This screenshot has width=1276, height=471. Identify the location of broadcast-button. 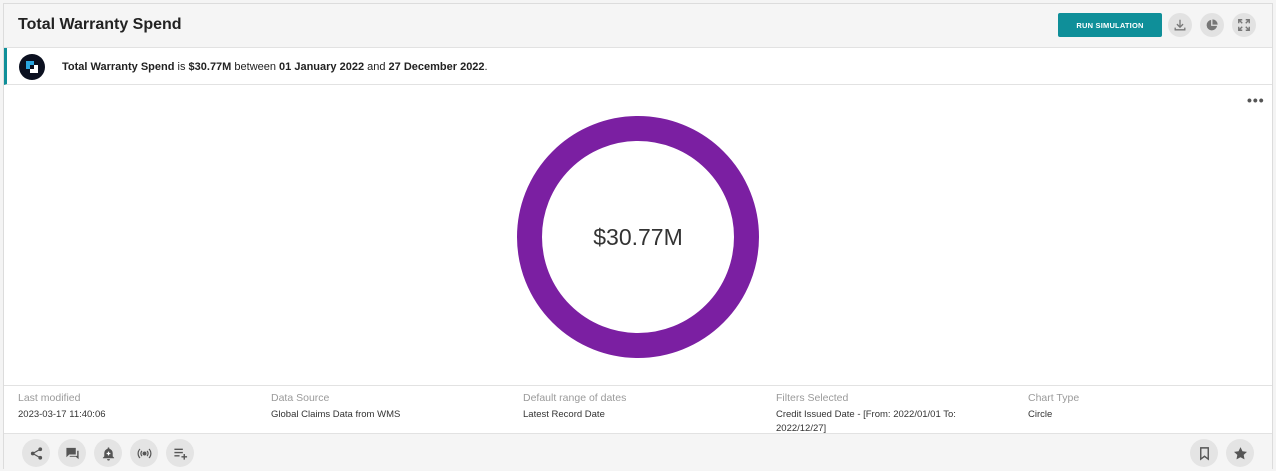
(144, 453).